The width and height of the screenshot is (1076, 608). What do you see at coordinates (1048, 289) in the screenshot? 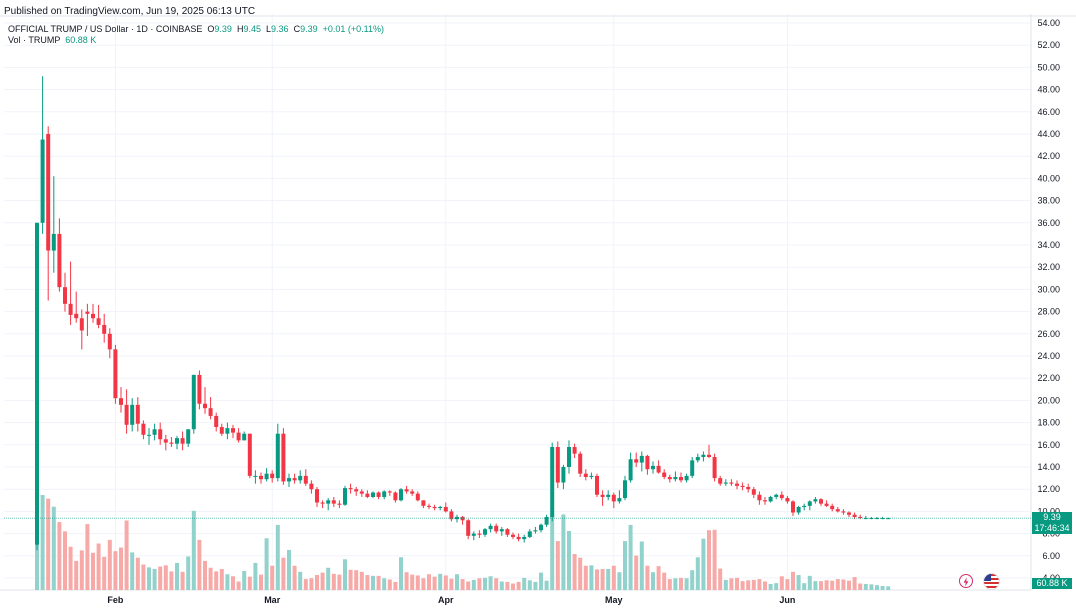
I see `y-tick-label: 30.00` at bounding box center [1048, 289].